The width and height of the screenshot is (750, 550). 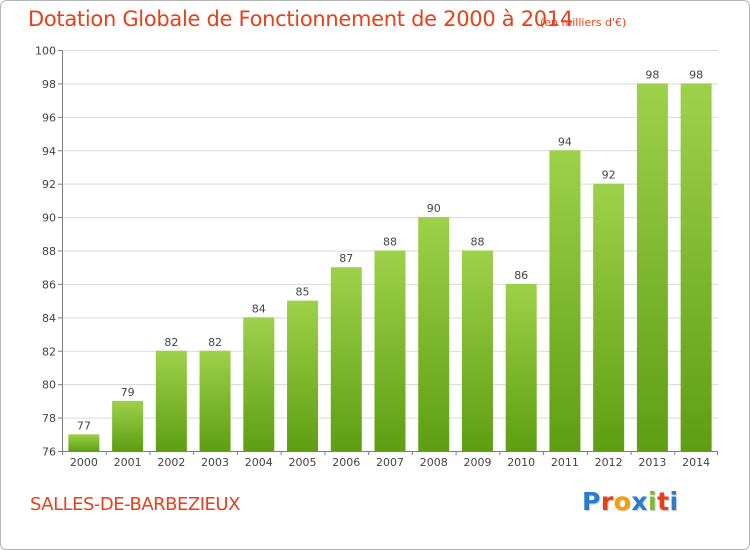 I want to click on x-tick-label: 2006, so click(x=346, y=462).